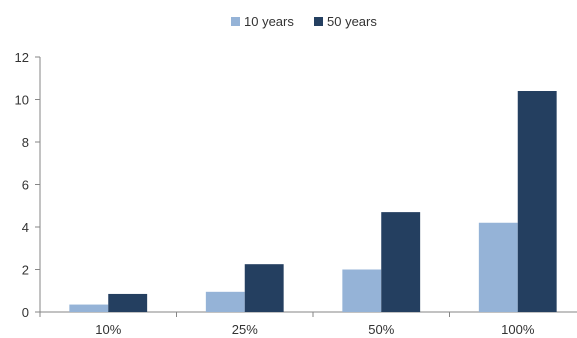 The image size is (577, 338). What do you see at coordinates (22, 57) in the screenshot?
I see `y-tick-label: 12` at bounding box center [22, 57].